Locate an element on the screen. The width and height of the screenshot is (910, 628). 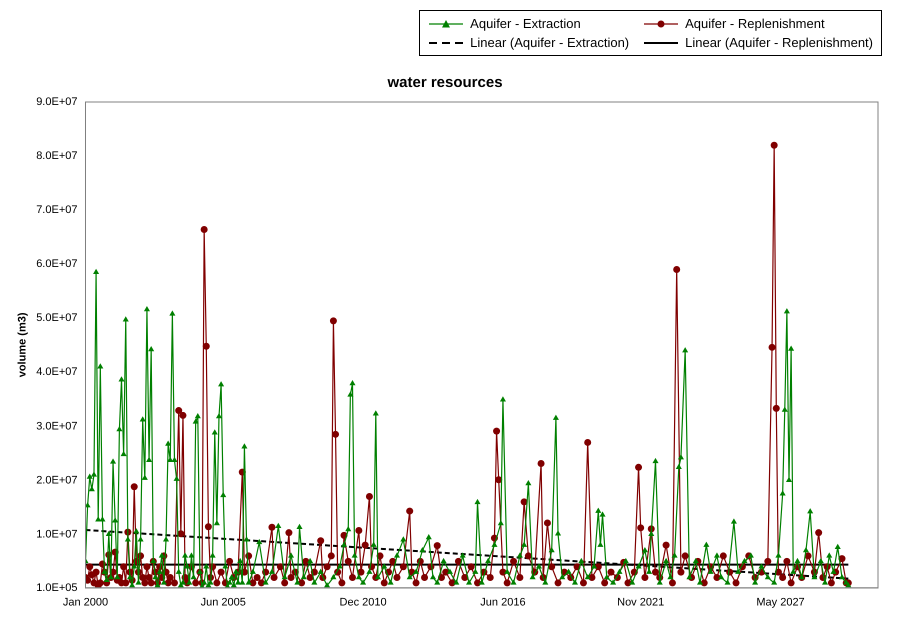
y-tick-label: 4.0E+07 is located at coordinates (57, 372).